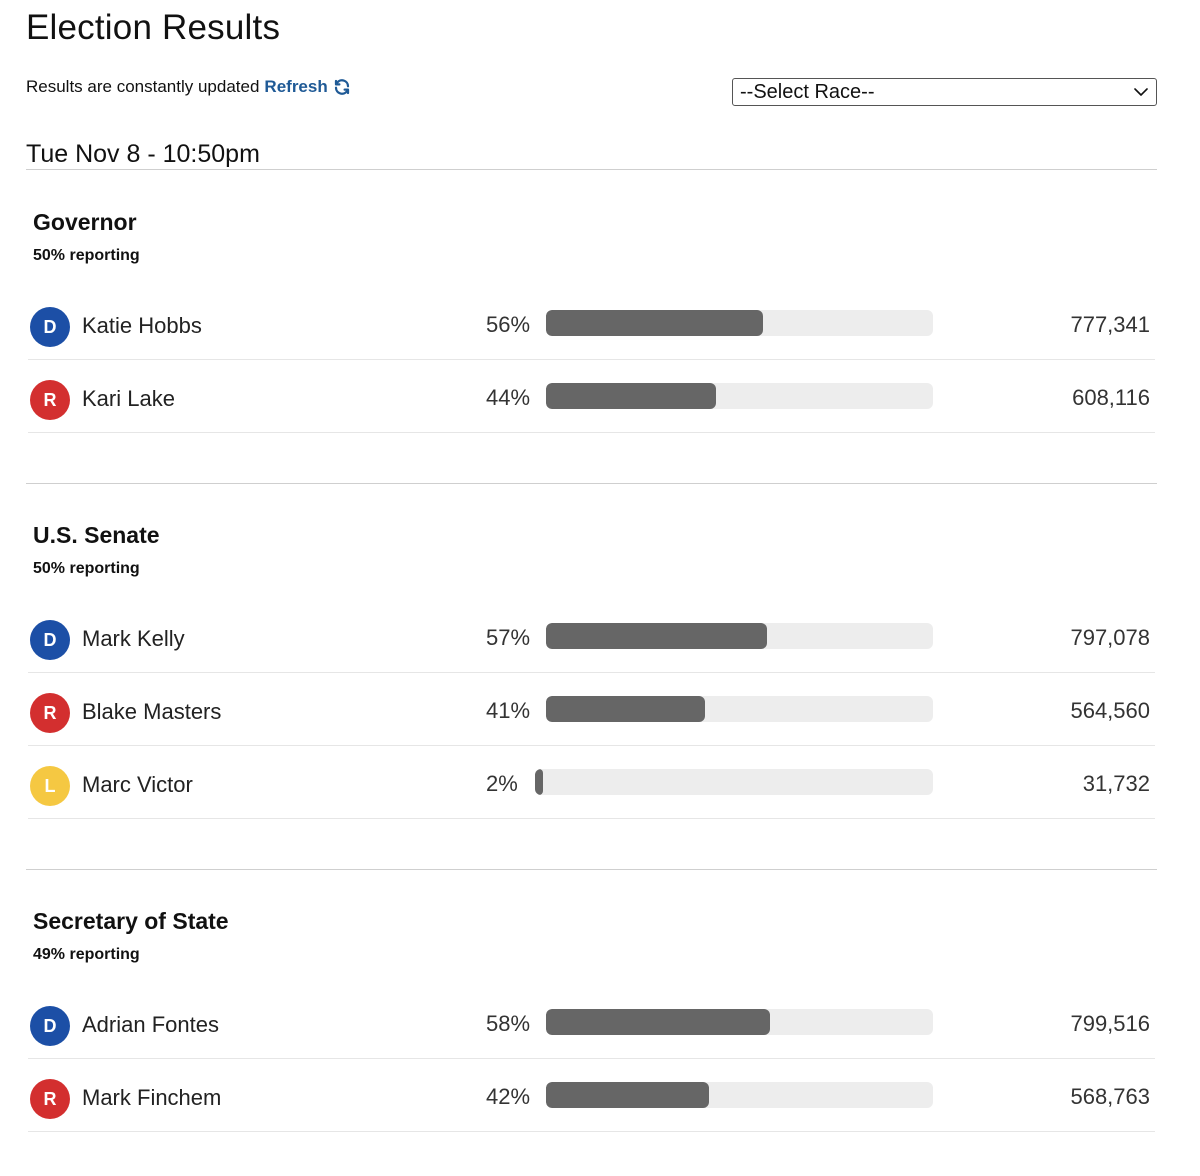 The image size is (1200, 1176). I want to click on candidate-votes: 31,732, so click(1116, 783).